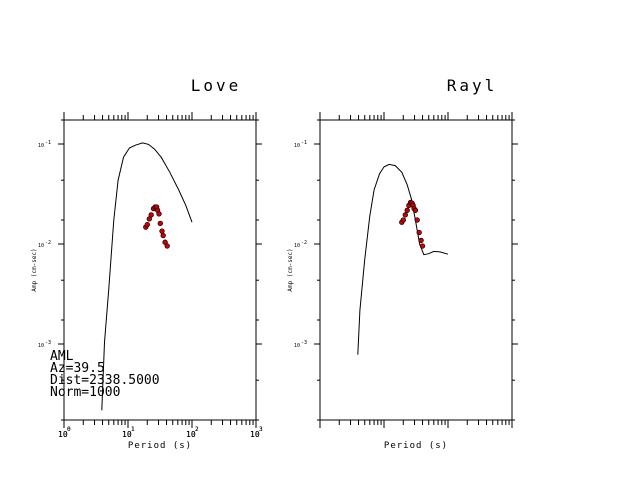 Image resolution: width=640 pixels, height=480 pixels. Describe the element at coordinates (261, 429) in the screenshot. I see `x-tick-exponent: 3` at that location.